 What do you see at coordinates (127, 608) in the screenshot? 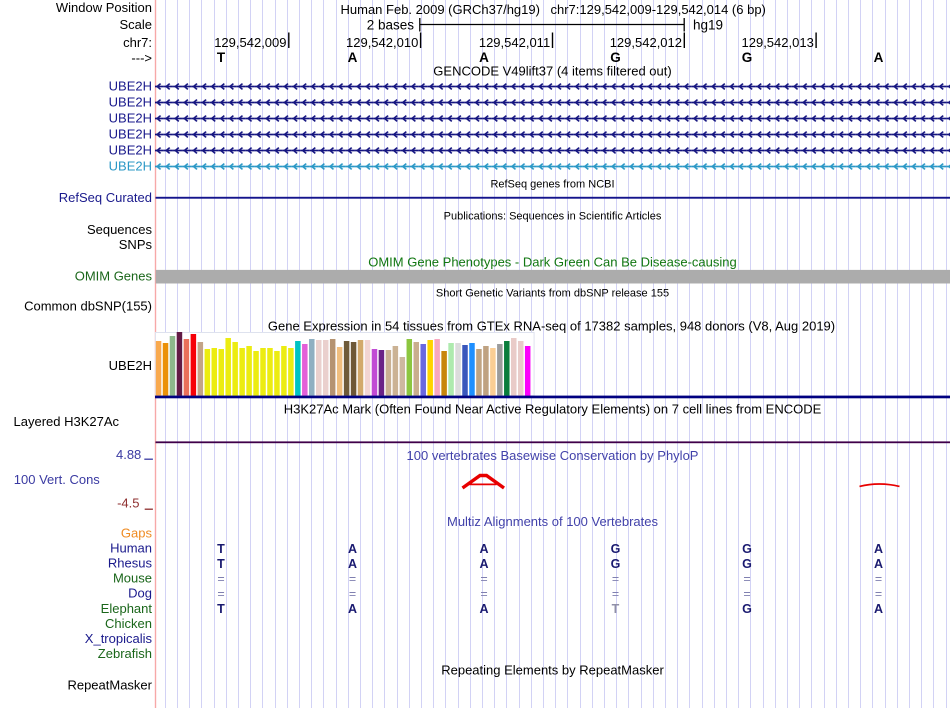
I see `svg-text: Elephant` at bounding box center [127, 608].